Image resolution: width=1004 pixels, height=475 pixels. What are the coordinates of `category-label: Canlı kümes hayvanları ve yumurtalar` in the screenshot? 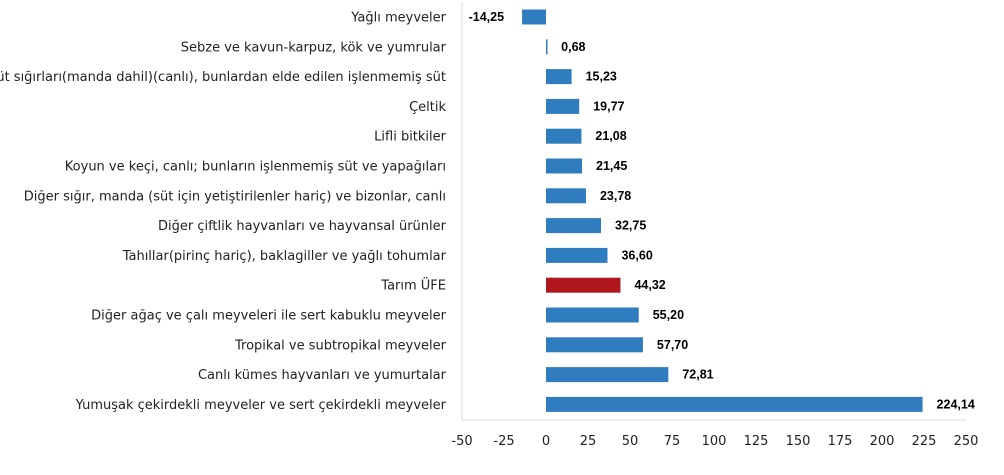 It's located at (322, 375).